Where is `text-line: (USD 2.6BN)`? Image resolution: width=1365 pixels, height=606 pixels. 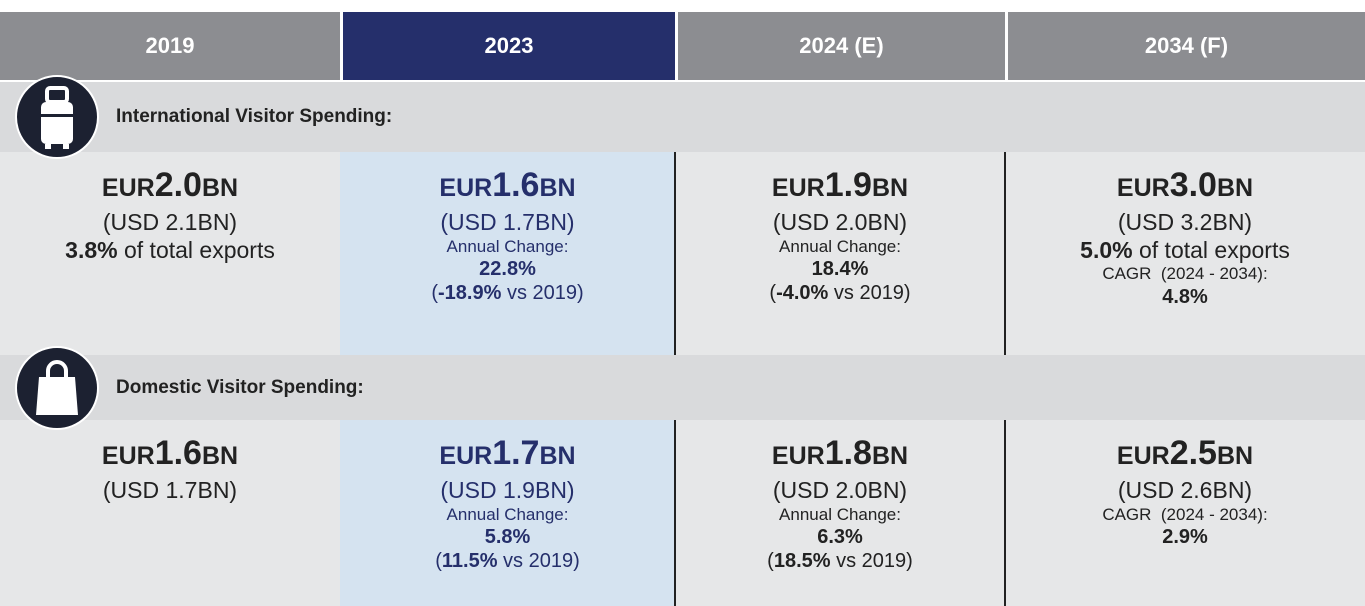 text-line: (USD 2.6BN) is located at coordinates (1185, 491).